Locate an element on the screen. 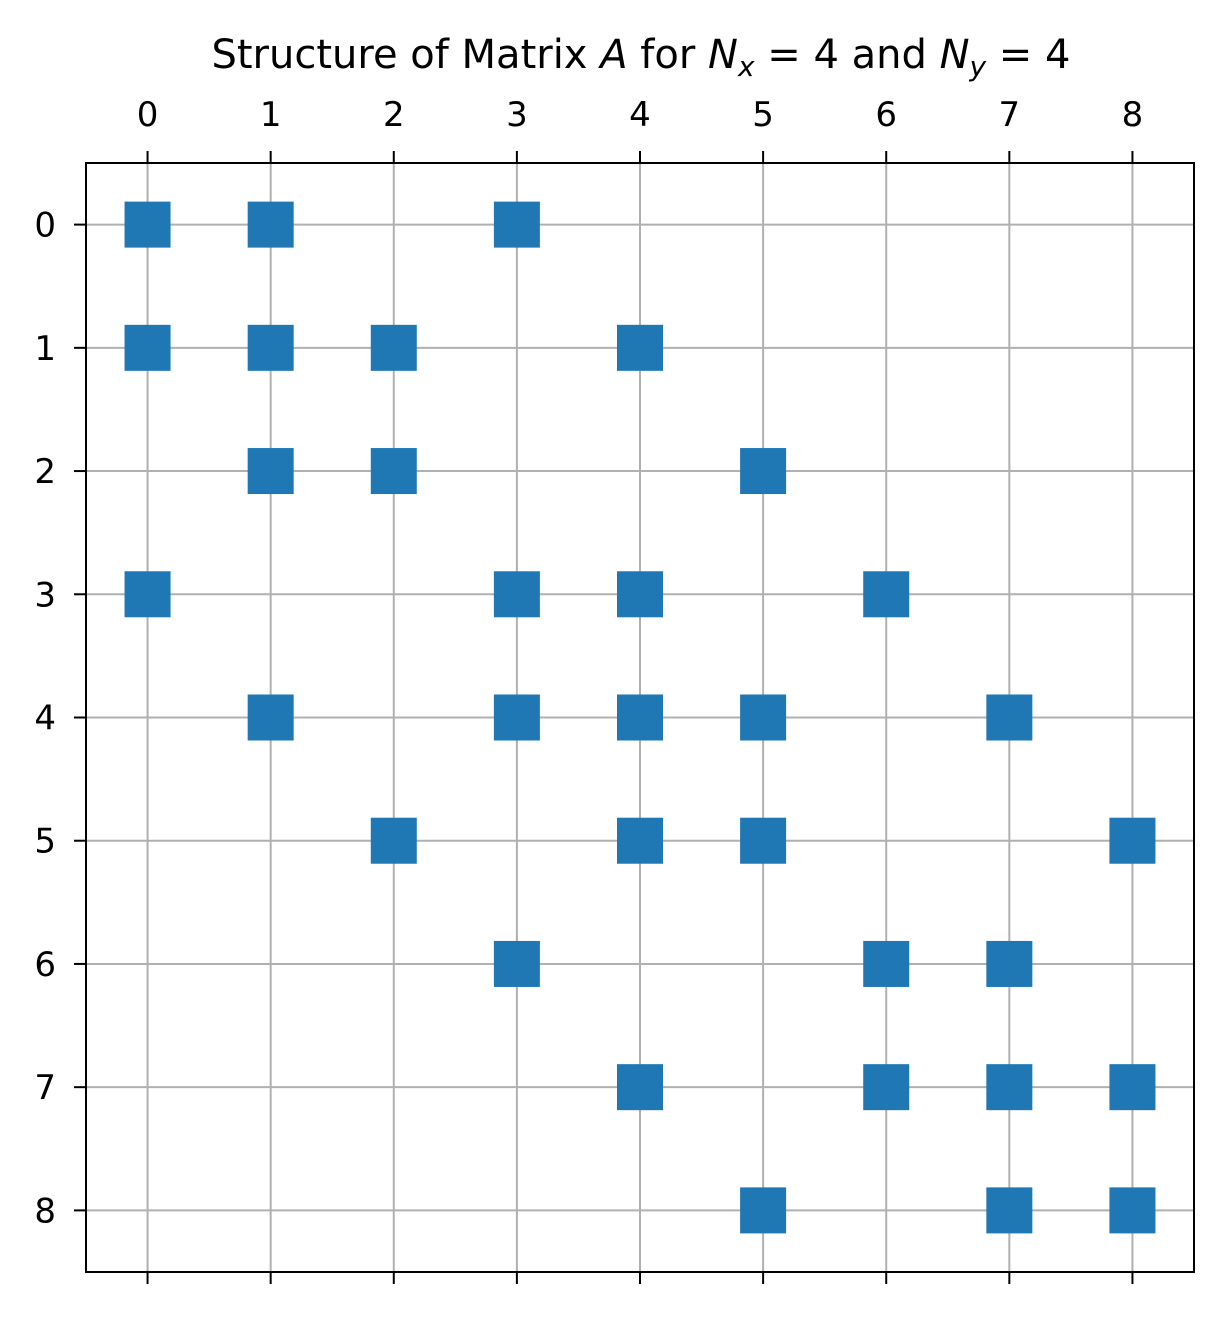 The width and height of the screenshot is (1224, 1321). y-tick-label: 6 is located at coordinates (45, 965).